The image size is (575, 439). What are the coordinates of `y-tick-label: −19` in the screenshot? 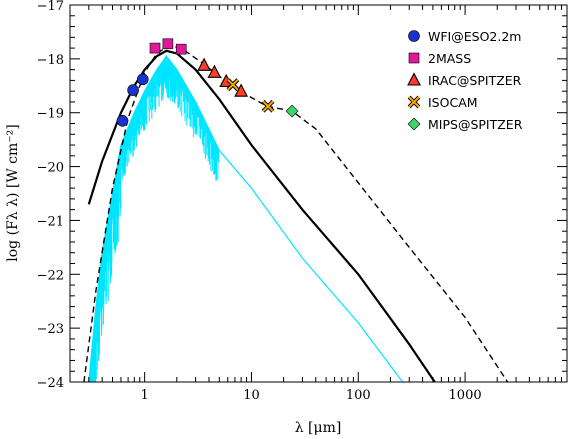 It's located at (50, 114).